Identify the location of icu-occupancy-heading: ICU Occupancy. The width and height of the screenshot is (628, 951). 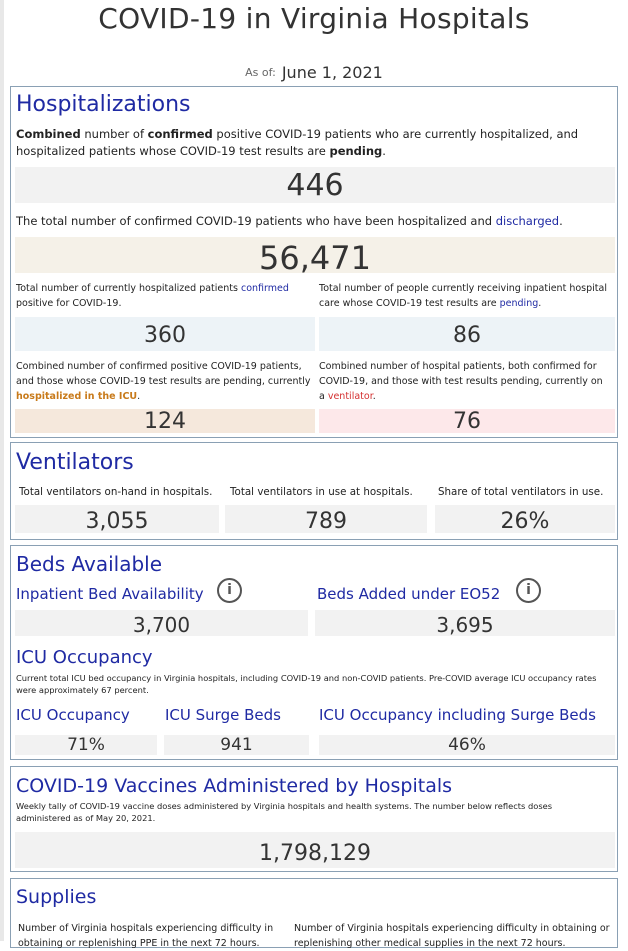
(84, 657).